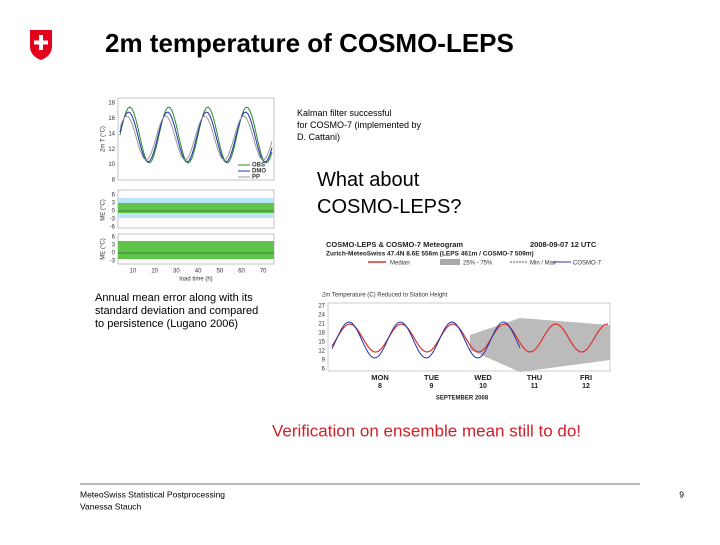  I want to click on fig-run: 2008-09-07 12 UTC, so click(563, 244).